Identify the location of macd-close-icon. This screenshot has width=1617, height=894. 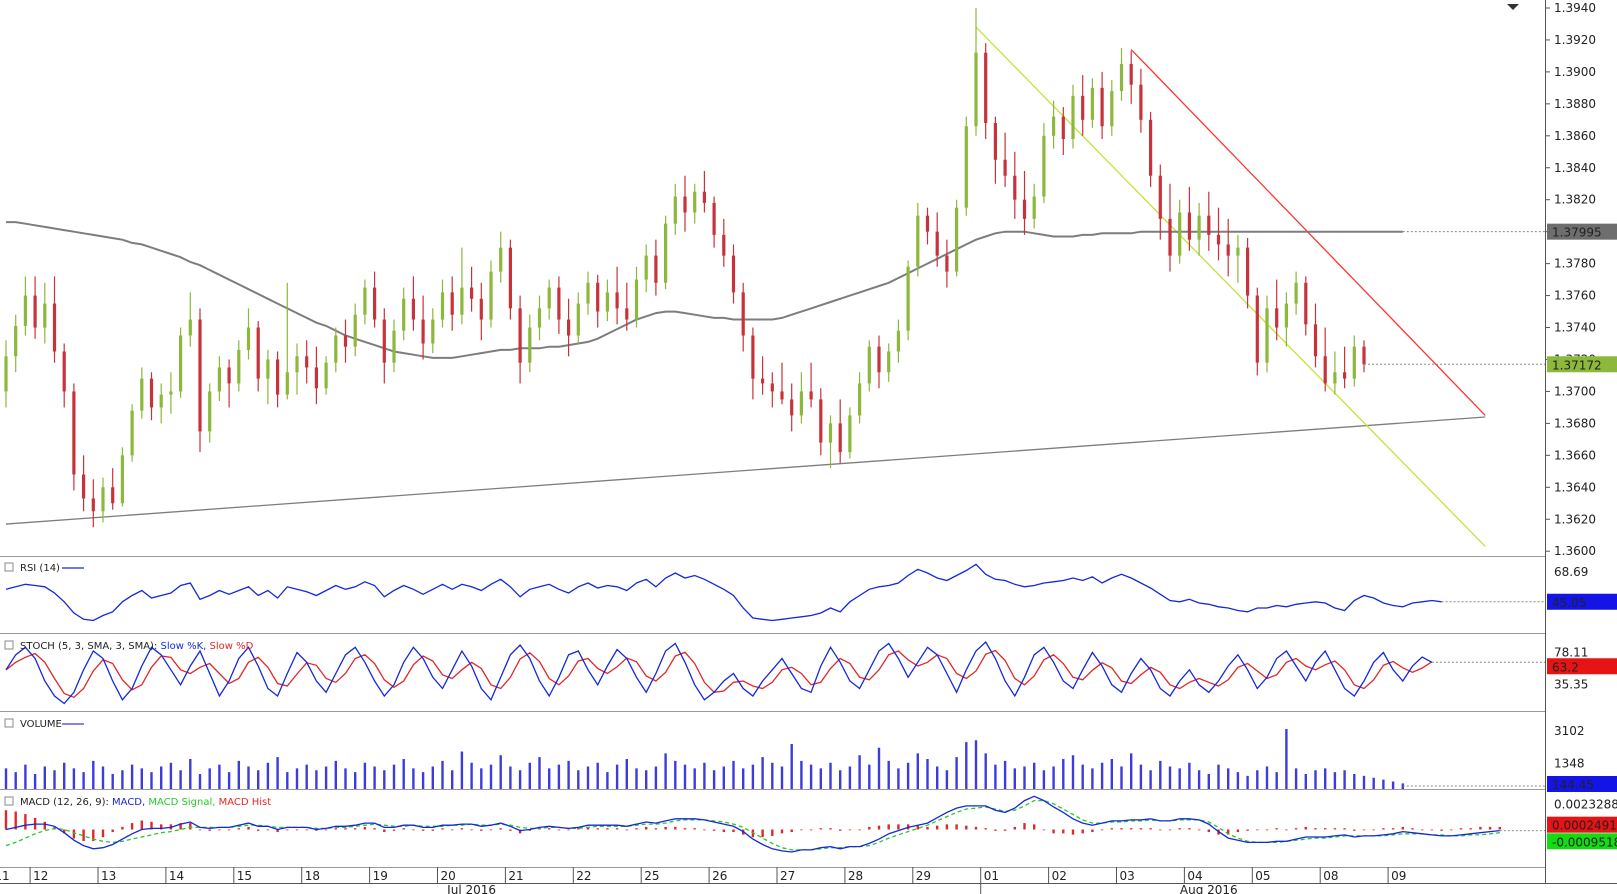
(9, 801).